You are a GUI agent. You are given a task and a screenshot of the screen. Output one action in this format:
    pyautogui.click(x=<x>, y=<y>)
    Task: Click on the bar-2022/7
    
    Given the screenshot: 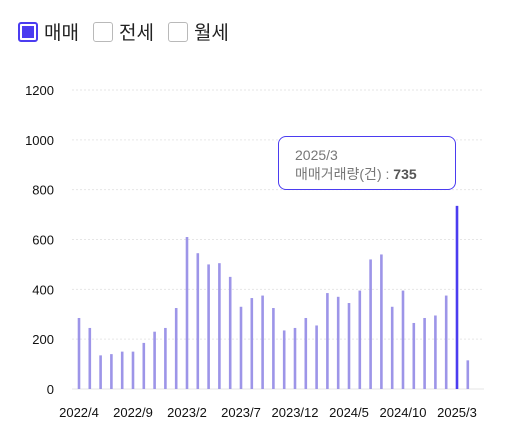 What is the action you would take?
    pyautogui.click(x=111, y=371)
    